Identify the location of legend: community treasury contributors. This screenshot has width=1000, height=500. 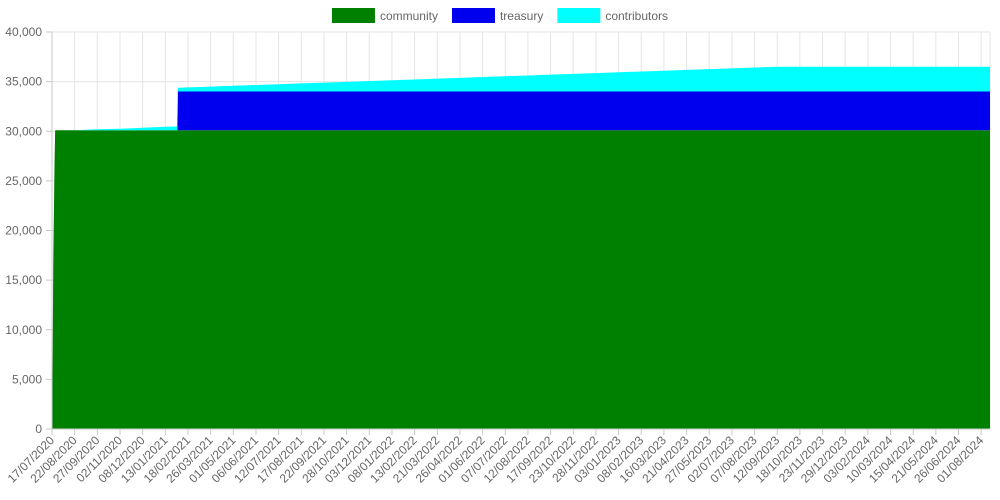
(499, 15).